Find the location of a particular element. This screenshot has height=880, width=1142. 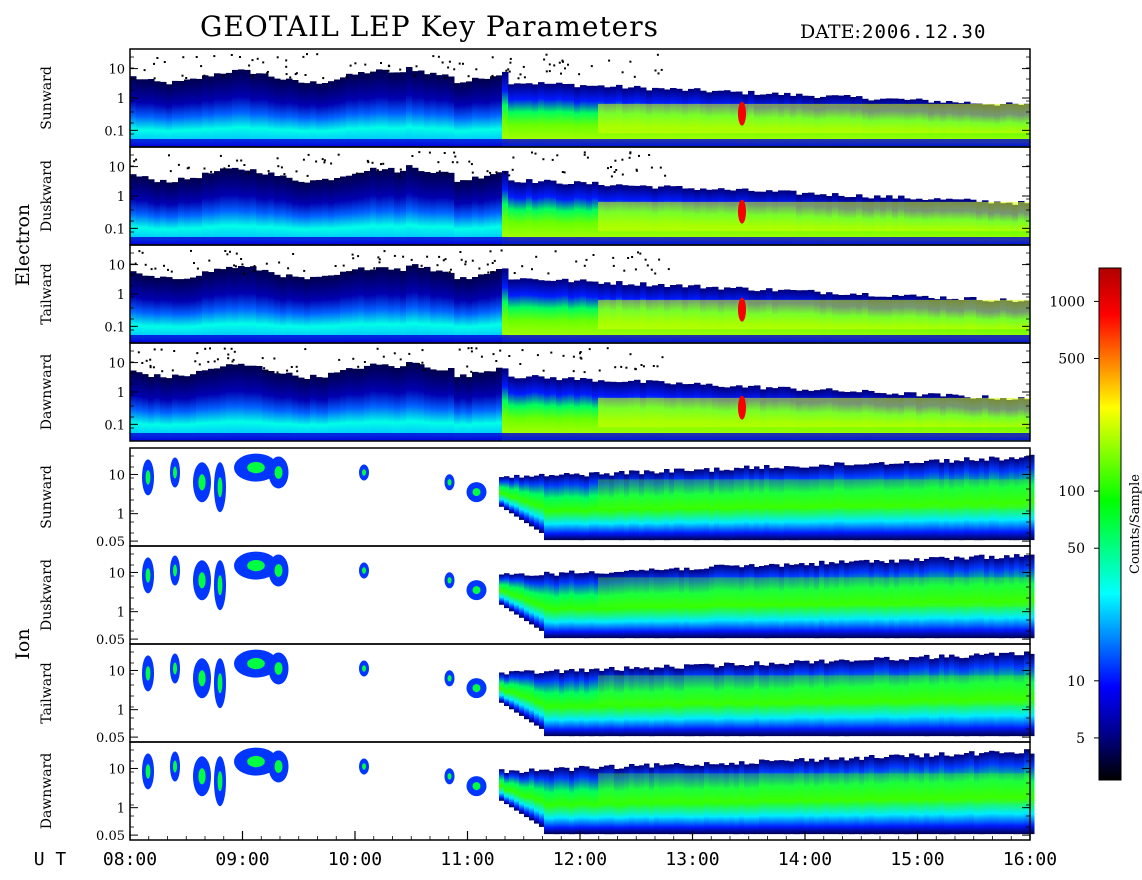

page-title: GEOTAIL LEP Key Parameters is located at coordinates (429, 26).